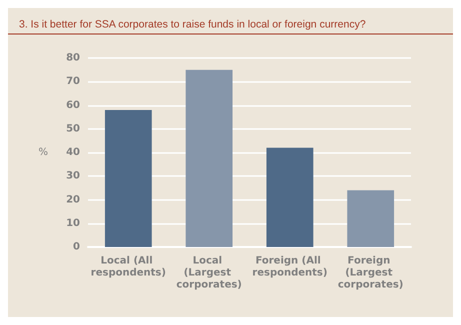 The height and width of the screenshot is (325, 461). Describe the element at coordinates (371, 273) in the screenshot. I see `x-tick-label: Foreign (Largest corporates)` at that location.